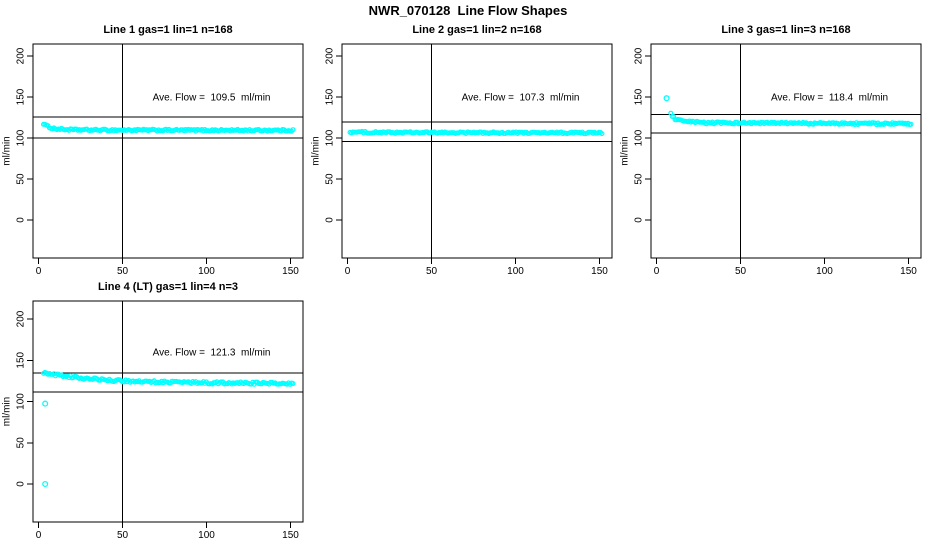 The image size is (936, 540). What do you see at coordinates (521, 98) in the screenshot?
I see `ave-flow-annotation: Ave. Flow = 107.3 ml/min` at bounding box center [521, 98].